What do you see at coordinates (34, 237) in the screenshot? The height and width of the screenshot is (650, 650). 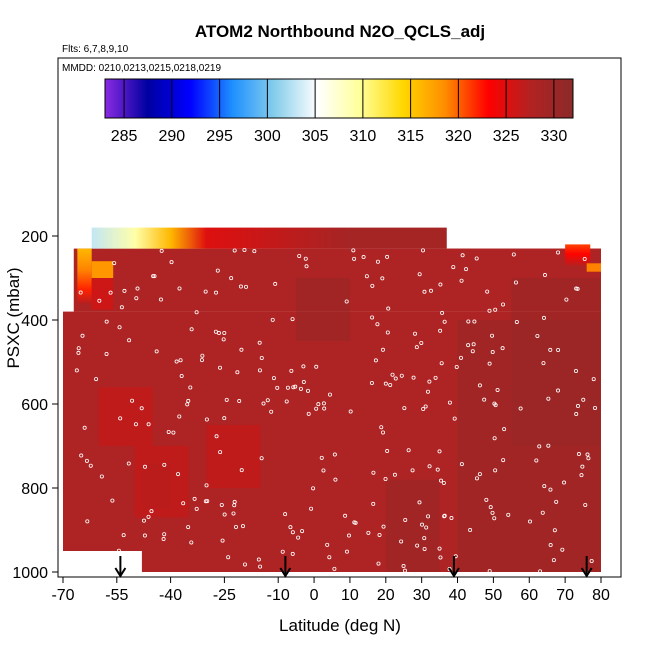 I see `y-tick-label: 200` at bounding box center [34, 237].